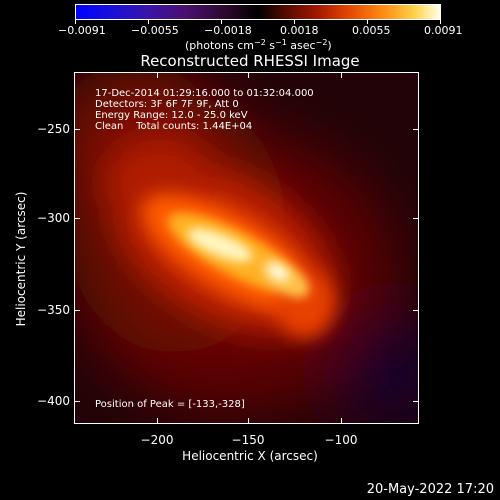 The width and height of the screenshot is (500, 500). Describe the element at coordinates (299, 30) in the screenshot. I see `colorbar-tick-label: 0.0018` at that location.